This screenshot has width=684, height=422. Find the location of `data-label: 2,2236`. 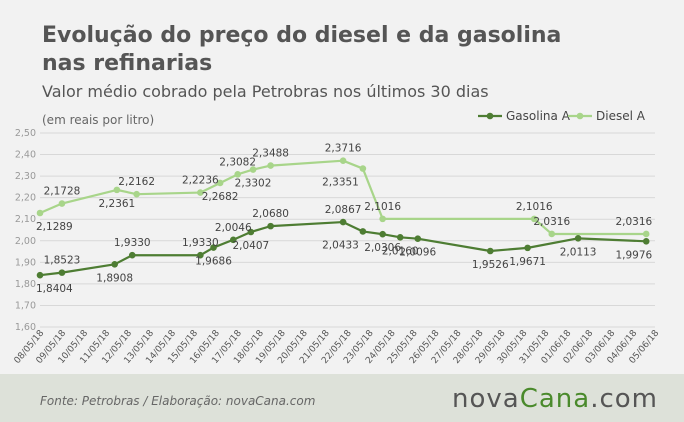

data-label: 2,2236 is located at coordinates (200, 181).